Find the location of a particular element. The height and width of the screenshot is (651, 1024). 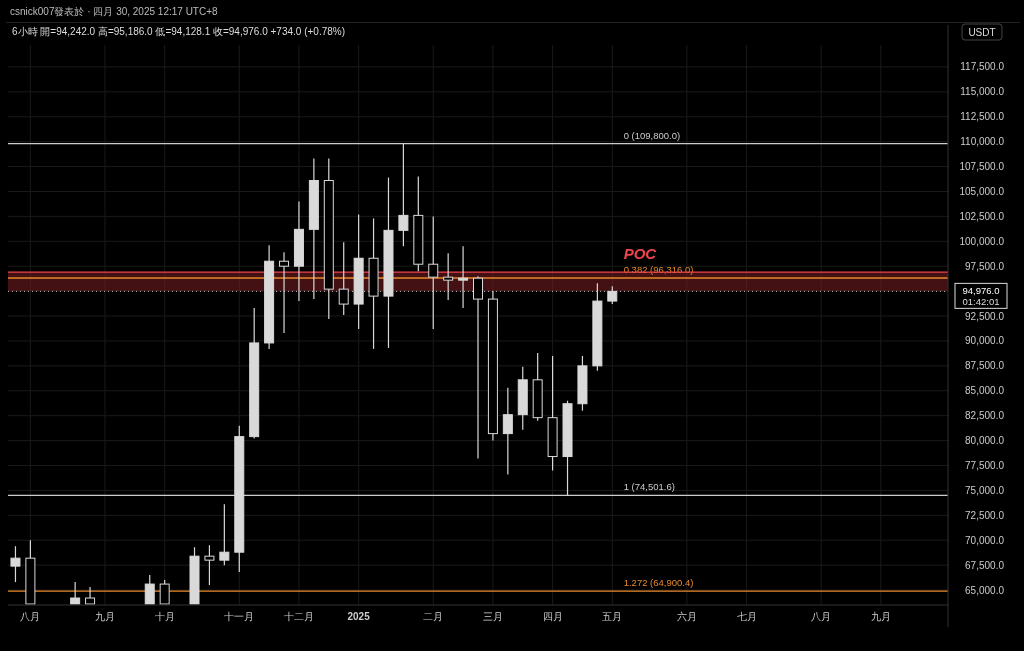

x-tick-label: 二月 is located at coordinates (433, 616).